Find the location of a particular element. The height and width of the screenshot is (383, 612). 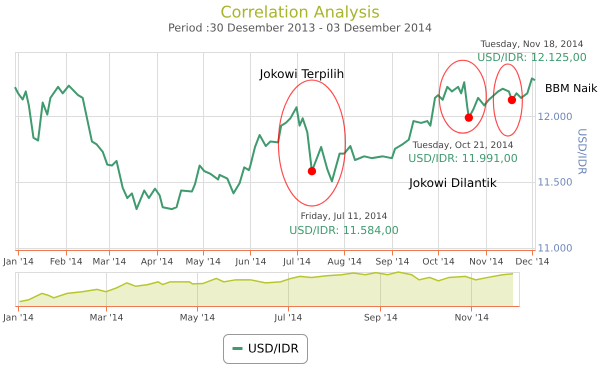

y-axis-title: USD/IDR is located at coordinates (581, 152).